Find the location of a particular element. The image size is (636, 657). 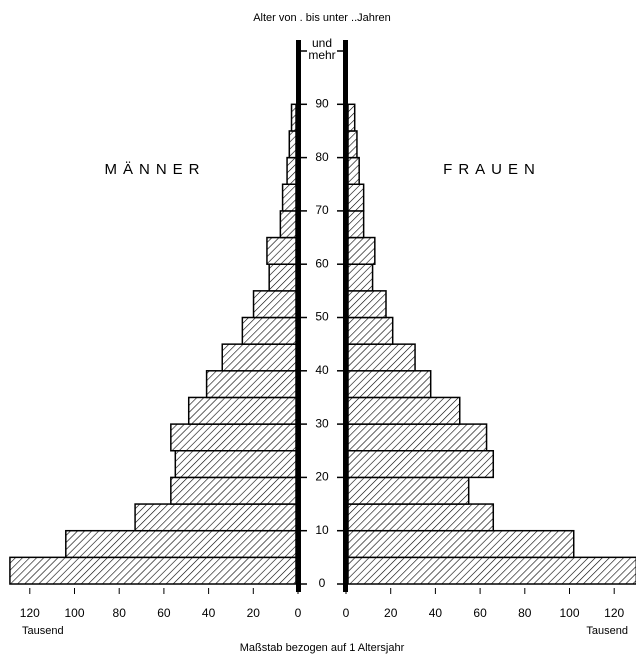

y-tick-label: 10 is located at coordinates (322, 530).